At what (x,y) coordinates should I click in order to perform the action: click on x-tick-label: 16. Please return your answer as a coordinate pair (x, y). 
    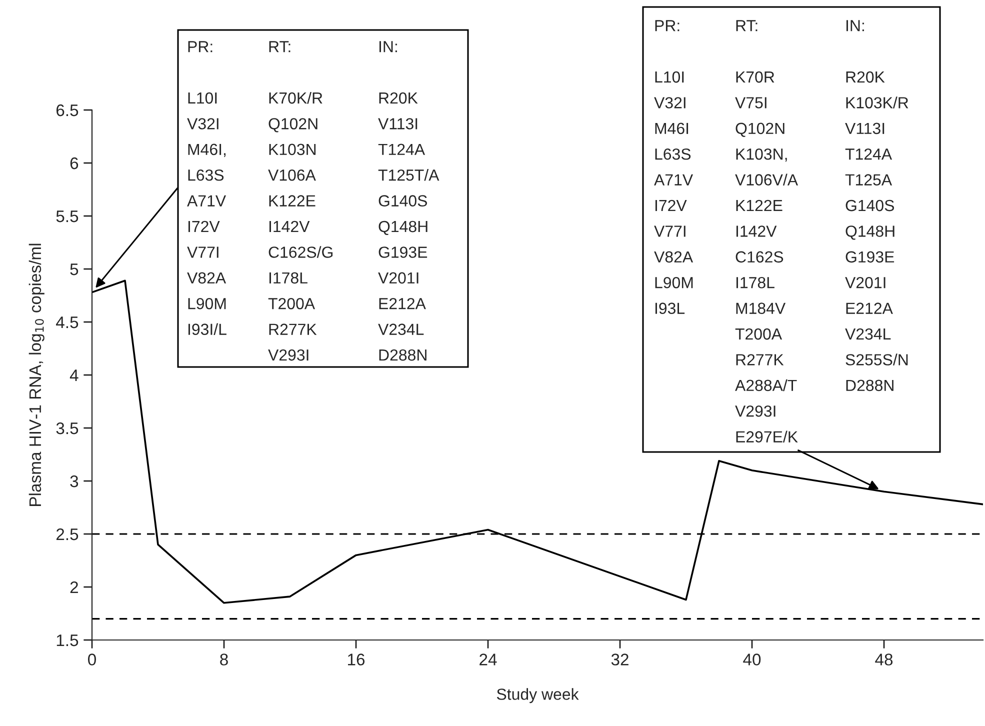
    Looking at the image, I should click on (356, 660).